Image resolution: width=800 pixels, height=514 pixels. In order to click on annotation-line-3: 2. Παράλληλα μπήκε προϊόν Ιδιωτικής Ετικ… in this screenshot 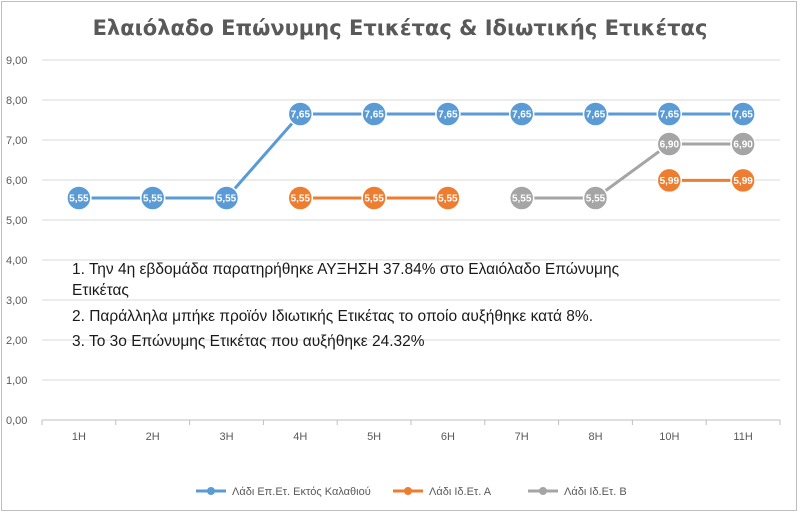, I will do `click(332, 316)`.